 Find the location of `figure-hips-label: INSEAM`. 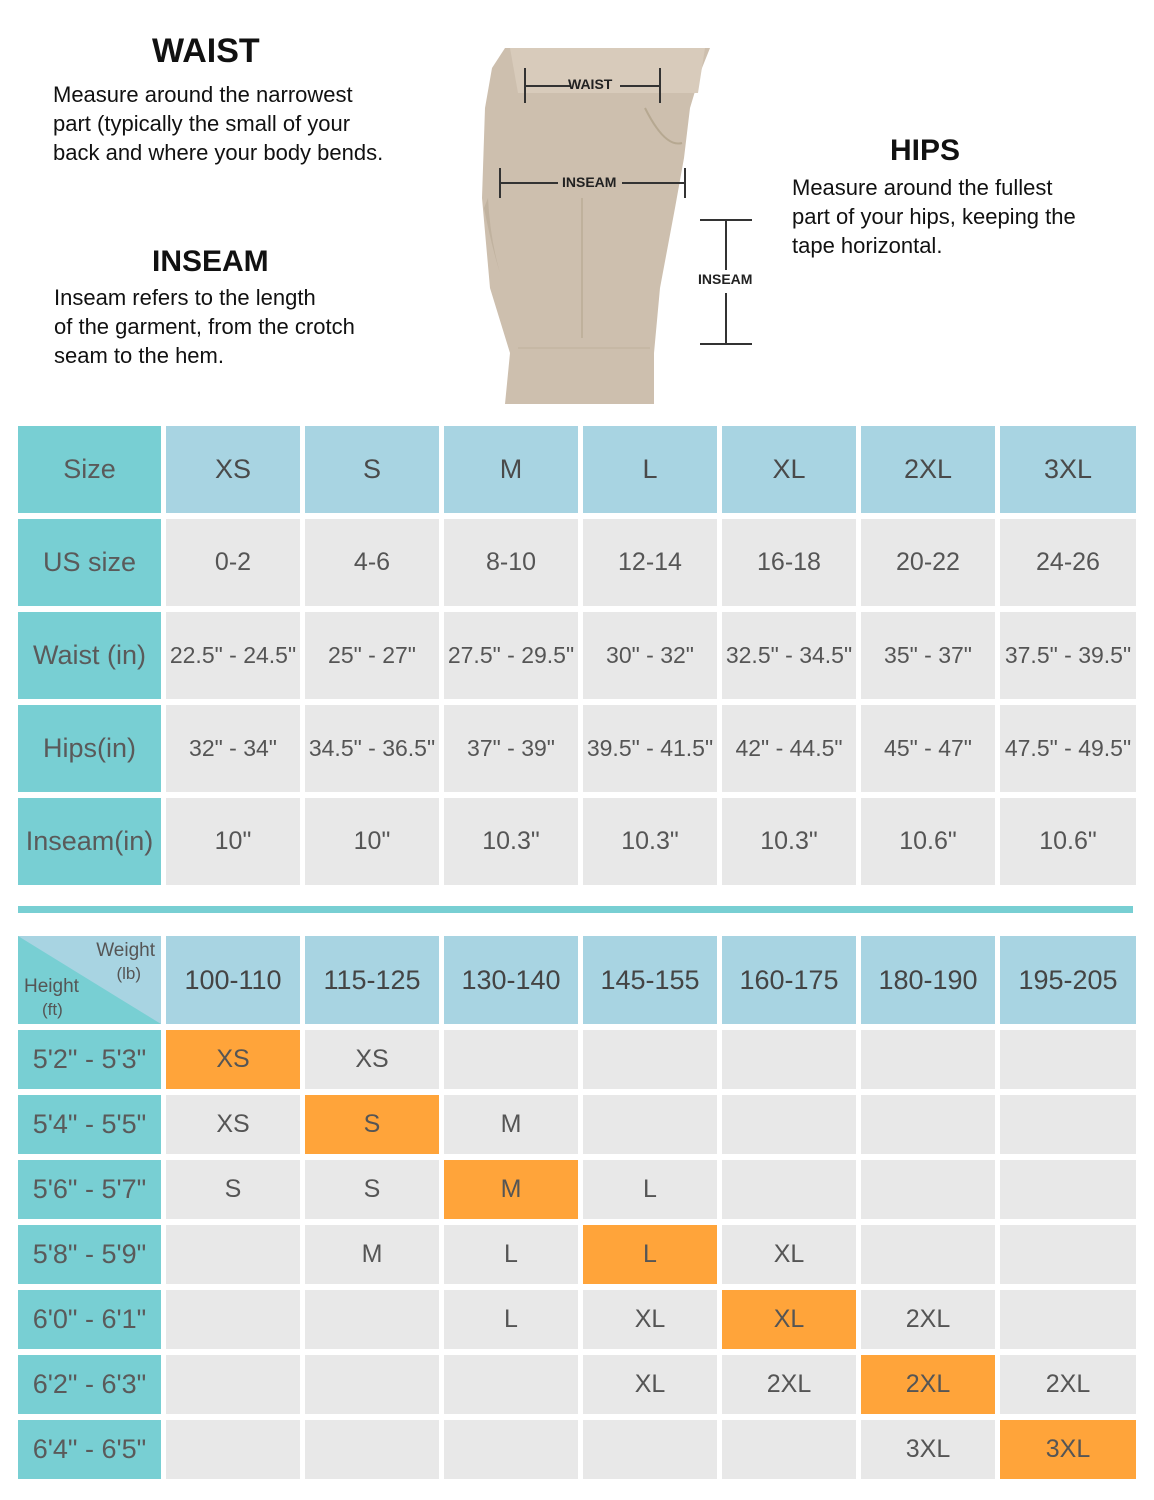

figure-hips-label: INSEAM is located at coordinates (589, 182).